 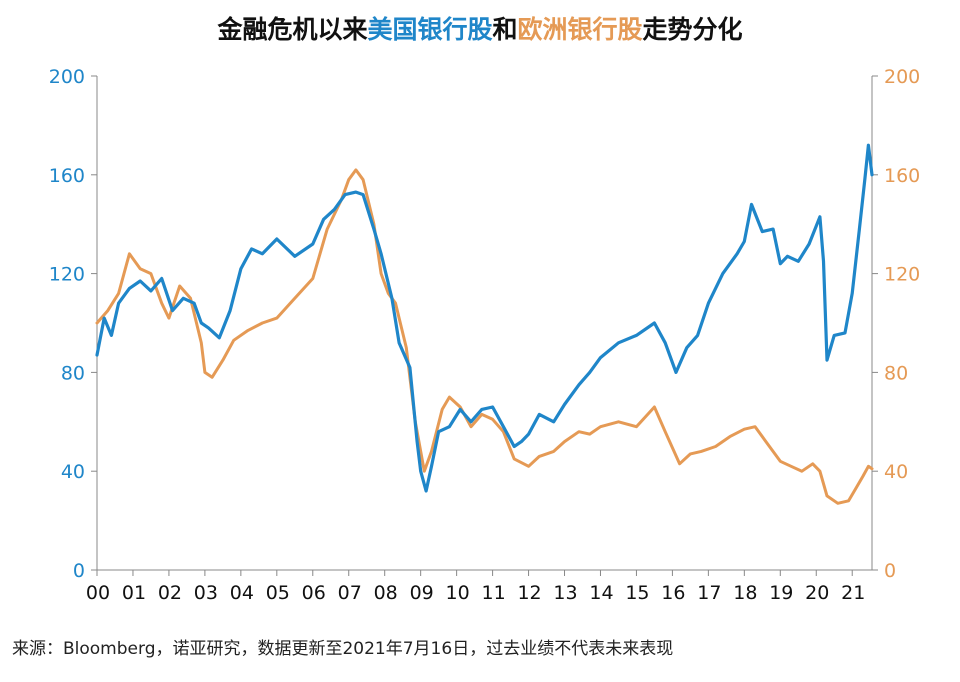 I want to click on x-tick-label: 14, so click(x=601, y=593).